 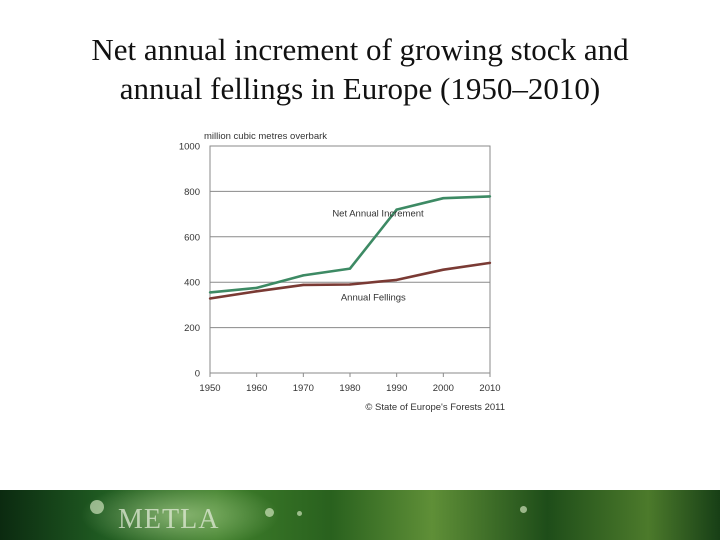 What do you see at coordinates (489, 388) in the screenshot?
I see `x-tick-label: 2010` at bounding box center [489, 388].